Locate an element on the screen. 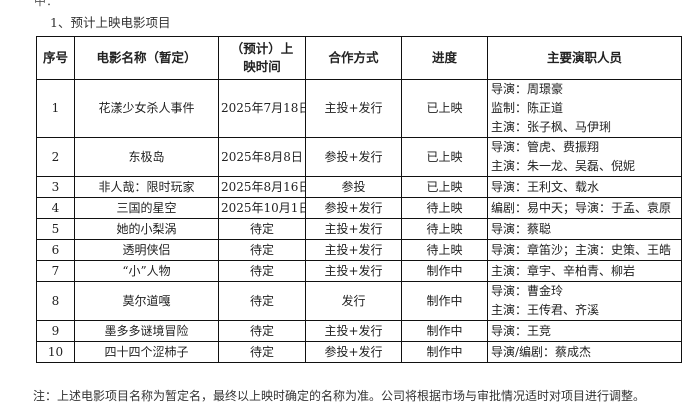 This screenshot has width=688, height=409. header-staff: 主要演职人员 is located at coordinates (584, 58).